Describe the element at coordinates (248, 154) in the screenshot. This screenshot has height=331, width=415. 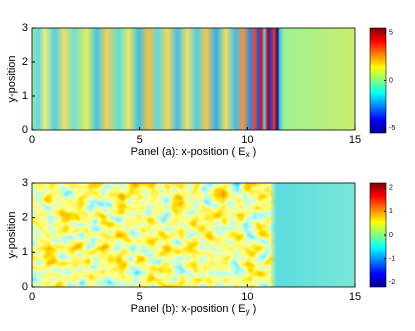
I see `x-axis-label-subscript: x` at that location.